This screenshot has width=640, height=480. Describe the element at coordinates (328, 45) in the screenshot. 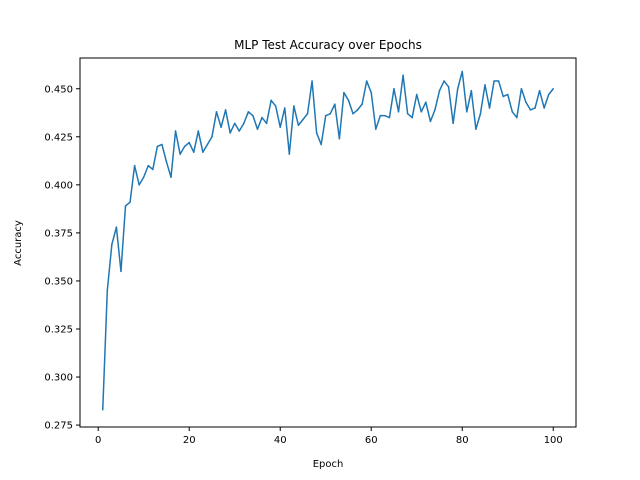

I see `chart-title: MLP Test Accuracy over Epochs` at that location.